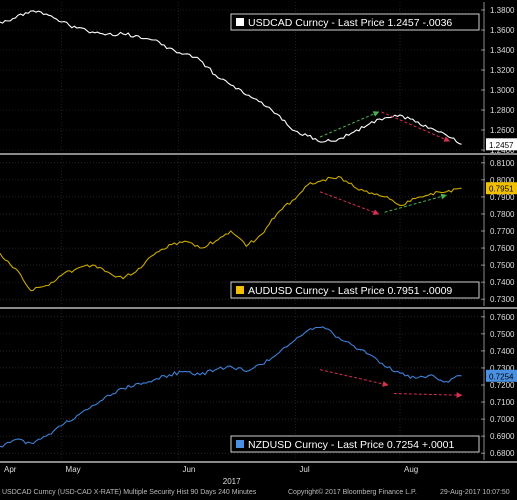 The width and height of the screenshot is (517, 500). Describe the element at coordinates (350, 291) in the screenshot. I see `legend-label: AUDUSD Curncy - Last Price 0.7951 -.0009` at that location.